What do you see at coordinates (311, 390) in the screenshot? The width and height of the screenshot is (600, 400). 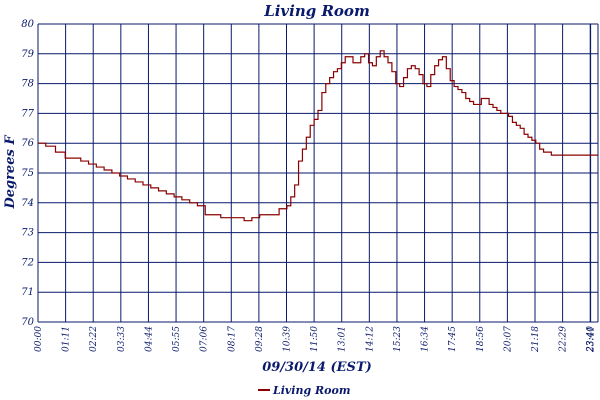 I see `legend-label: Living Room` at bounding box center [311, 390].